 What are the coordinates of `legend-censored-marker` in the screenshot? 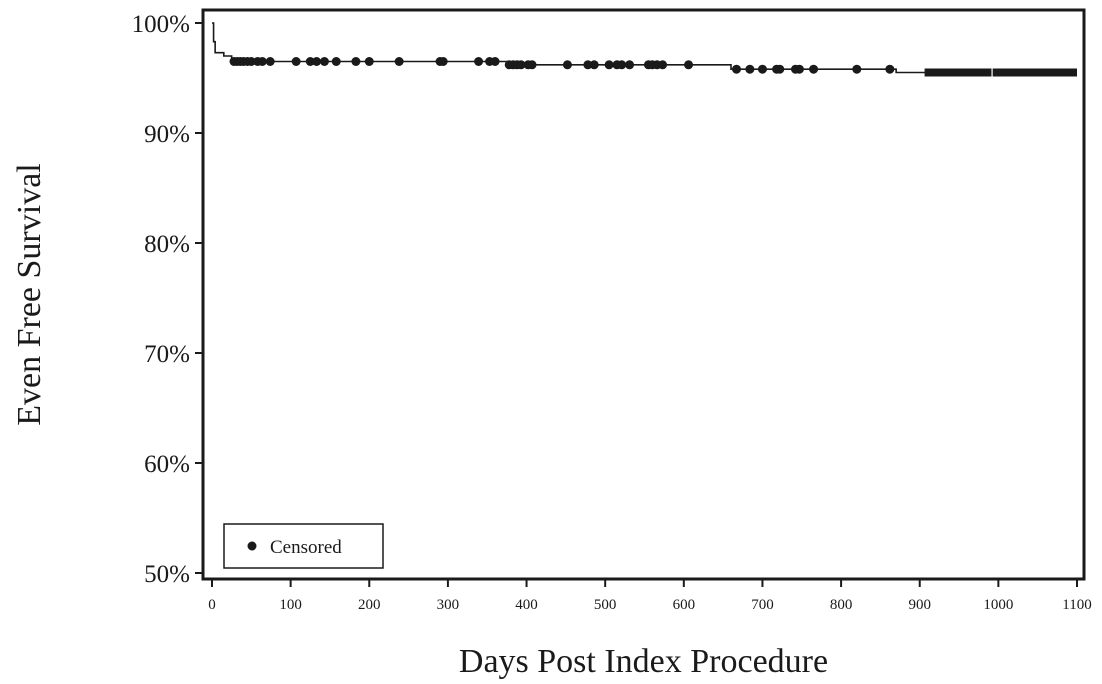 It's located at (252, 546).